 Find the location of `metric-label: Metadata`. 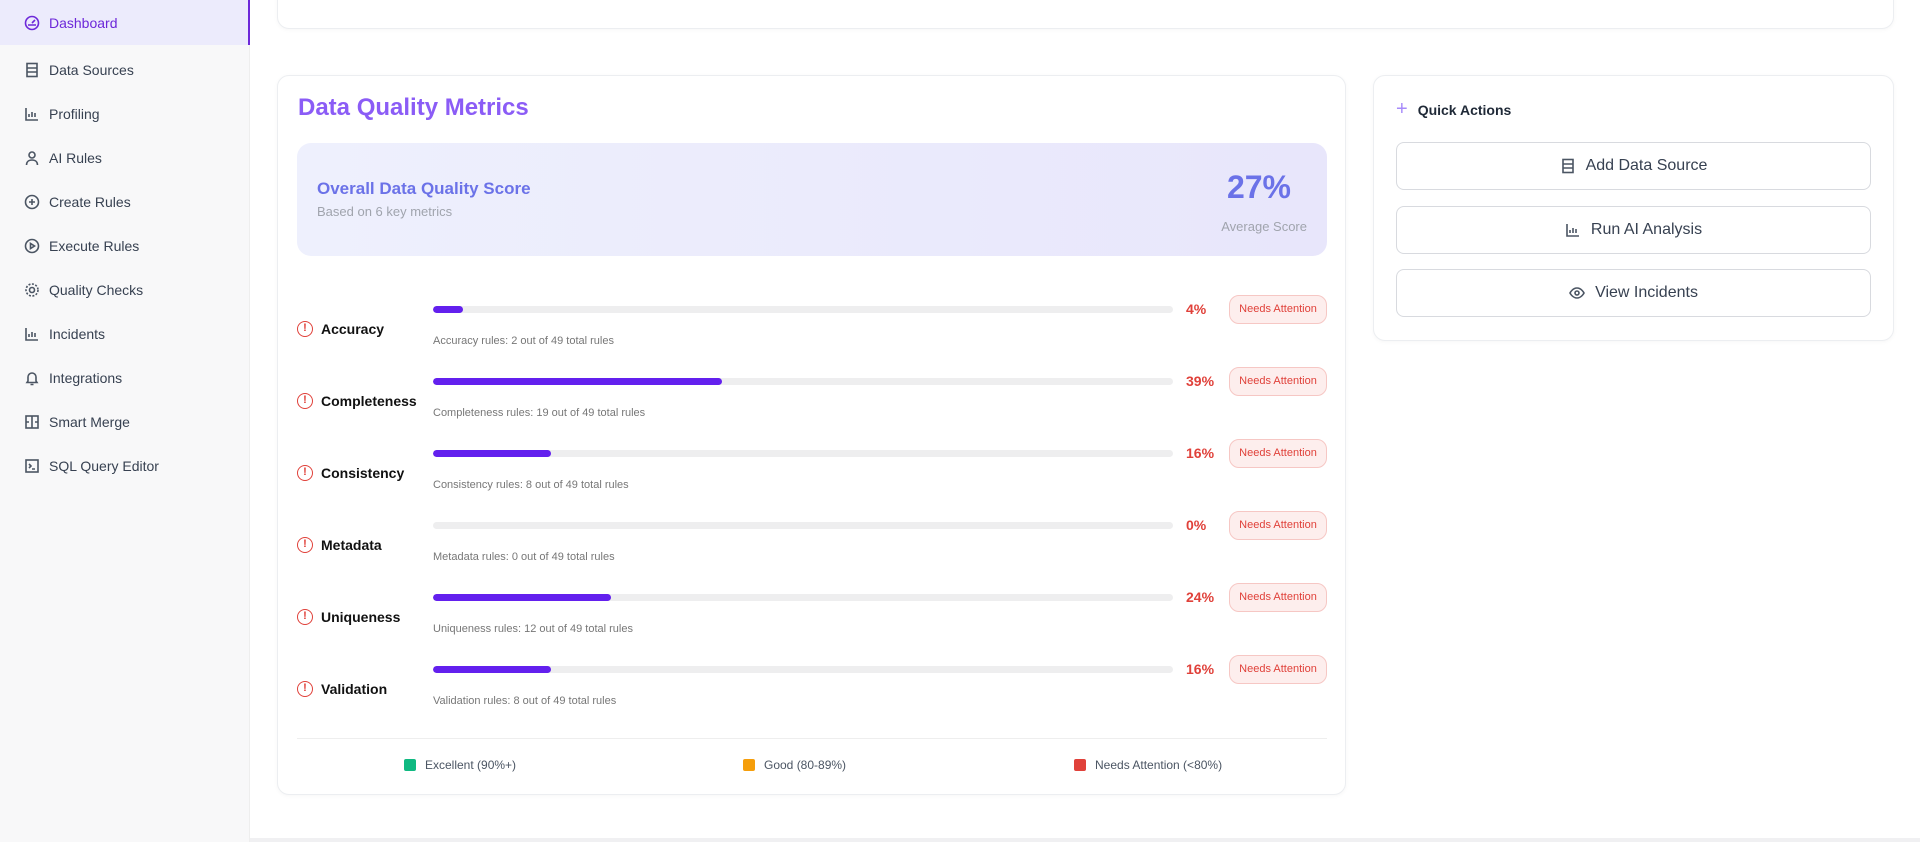

metric-label: Metadata is located at coordinates (351, 545).